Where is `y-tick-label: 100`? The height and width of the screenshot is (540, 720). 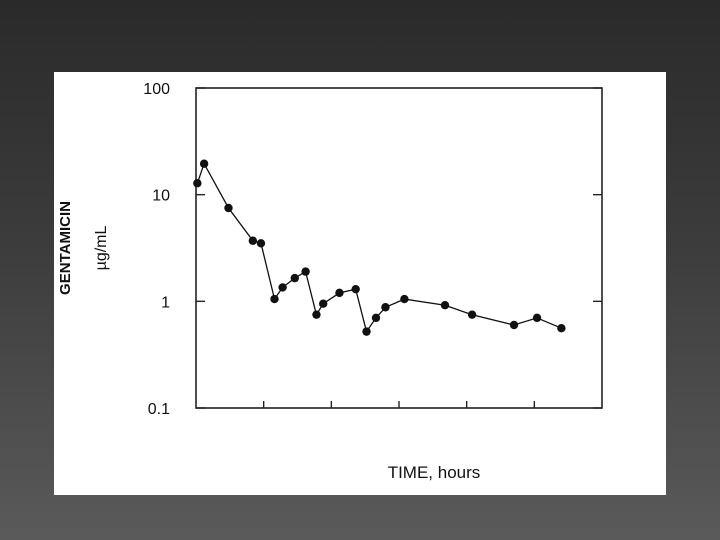 y-tick-label: 100 is located at coordinates (156, 89).